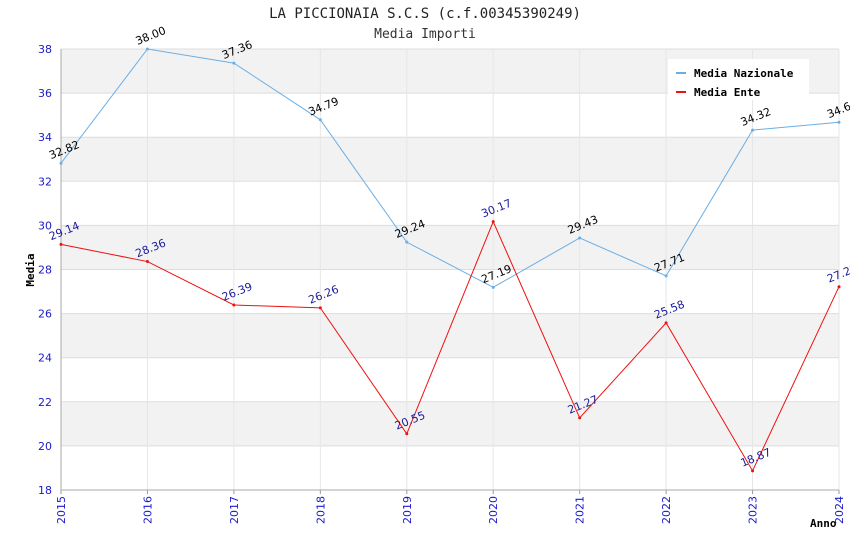 This screenshot has width=850, height=550. What do you see at coordinates (151, 36) in the screenshot?
I see `data-label: 38.00` at bounding box center [151, 36].